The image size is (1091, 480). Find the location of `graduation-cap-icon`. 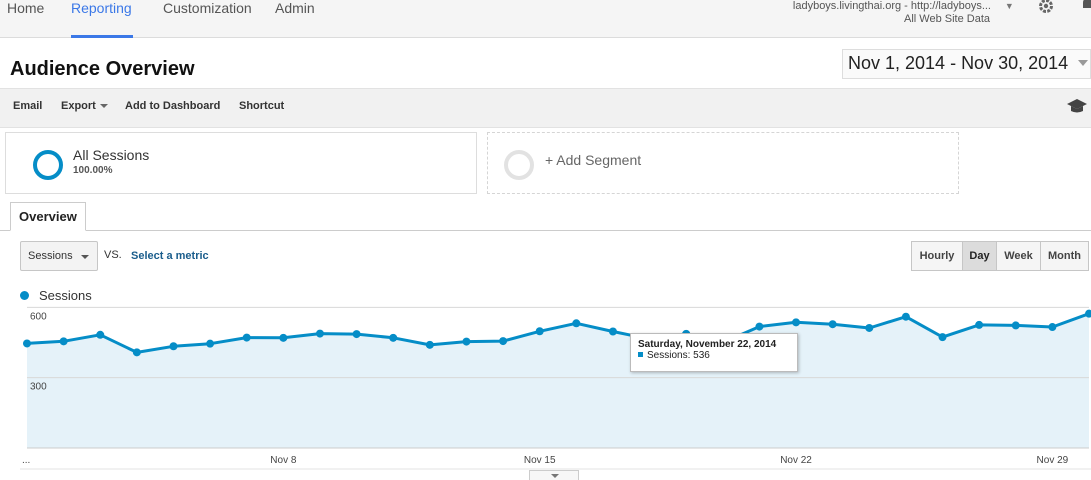

graduation-cap-icon is located at coordinates (1077, 106).